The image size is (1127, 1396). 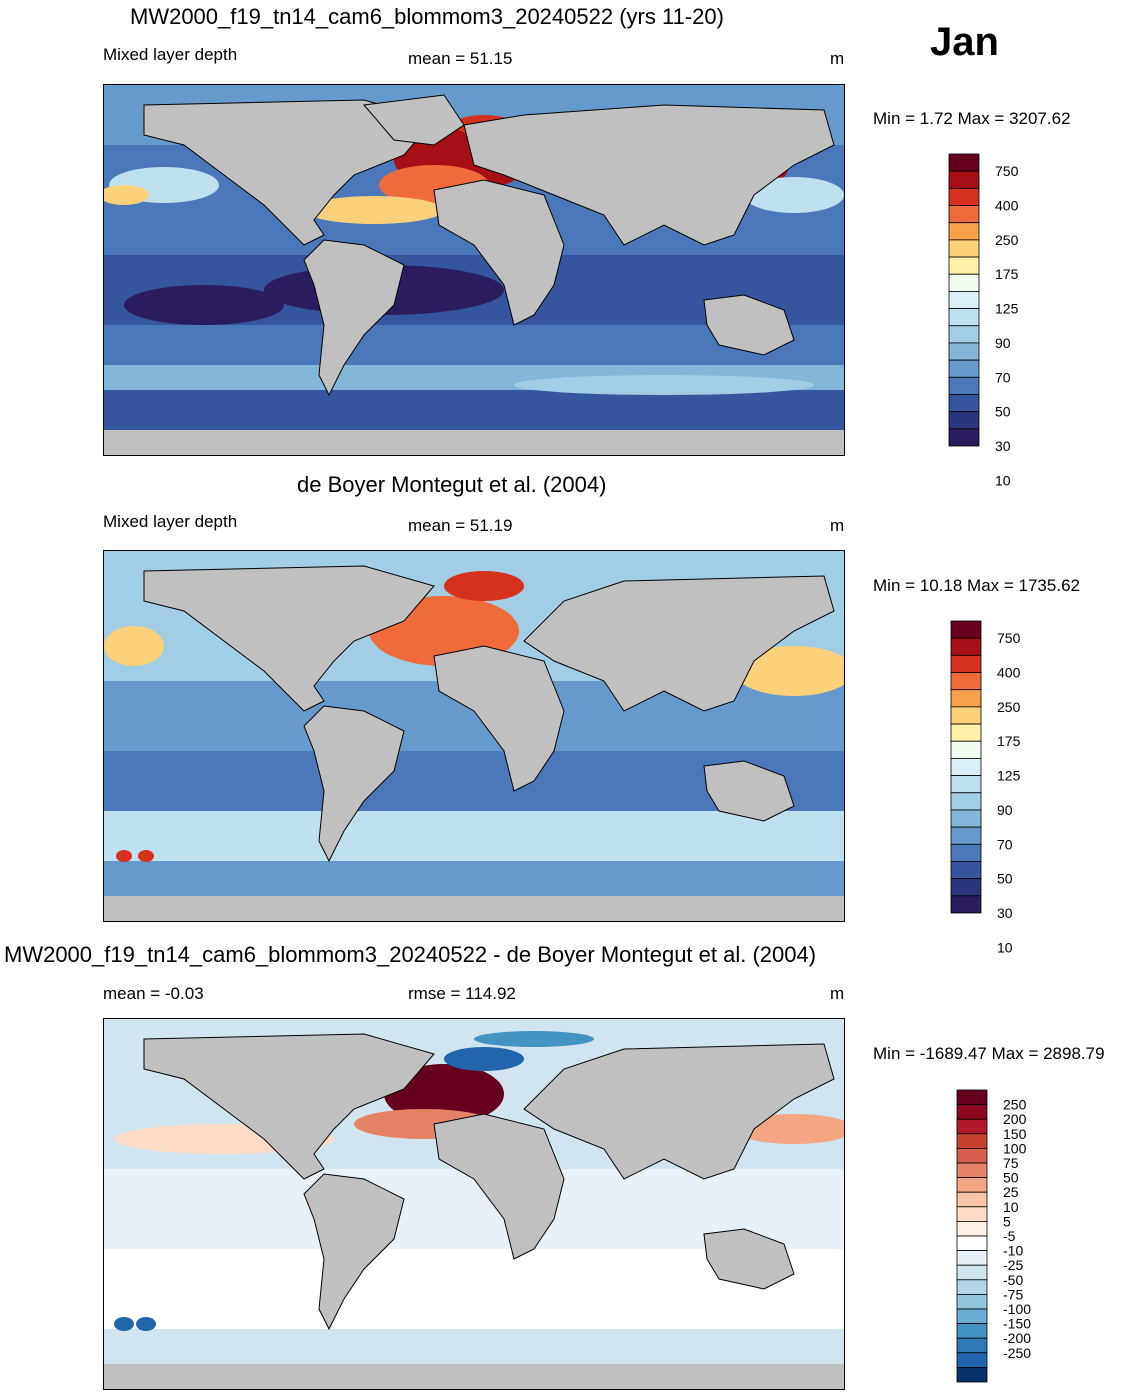 What do you see at coordinates (972, 118) in the screenshot?
I see `panel-minmax-model: Min = 1.72 Max = 3207.62` at bounding box center [972, 118].